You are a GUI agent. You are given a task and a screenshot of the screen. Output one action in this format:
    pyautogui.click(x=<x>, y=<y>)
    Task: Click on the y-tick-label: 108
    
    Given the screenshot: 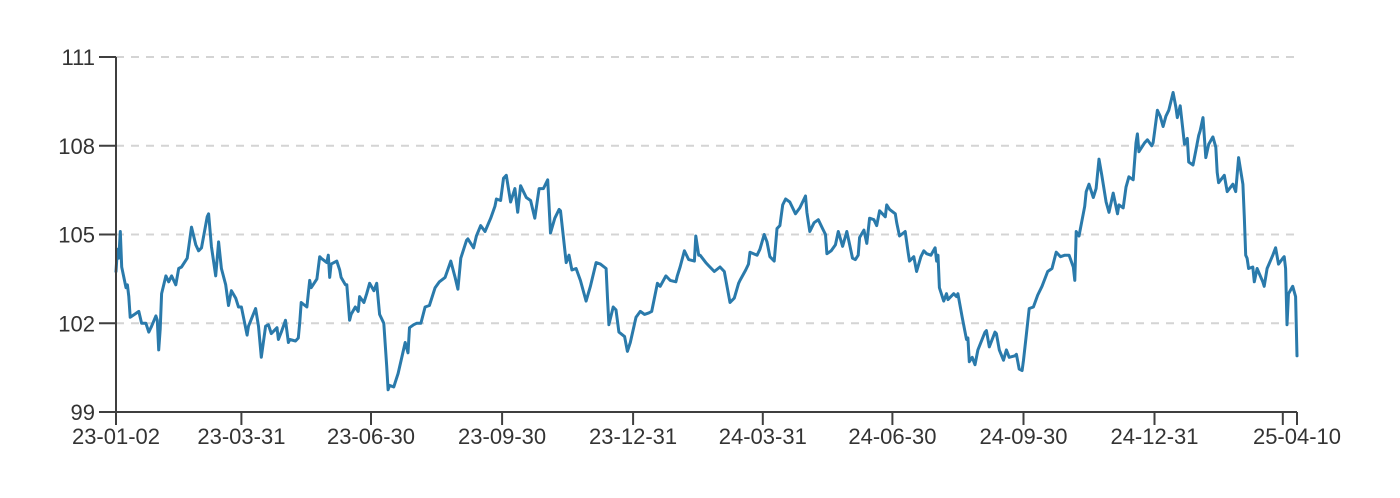 What is the action you would take?
    pyautogui.click(x=76, y=146)
    